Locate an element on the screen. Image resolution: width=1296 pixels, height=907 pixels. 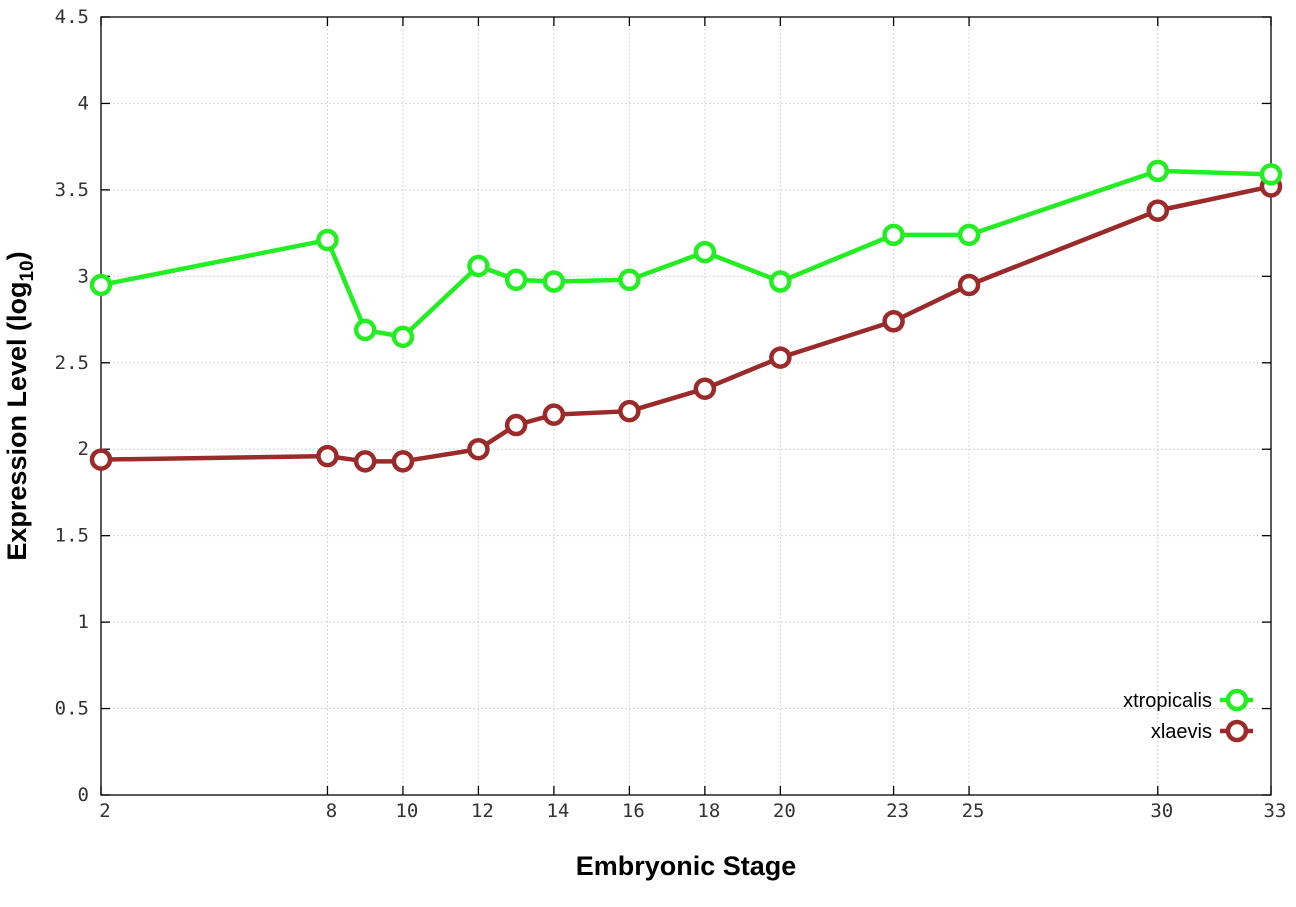
y-tick-label: 4.5 is located at coordinates (72, 17).